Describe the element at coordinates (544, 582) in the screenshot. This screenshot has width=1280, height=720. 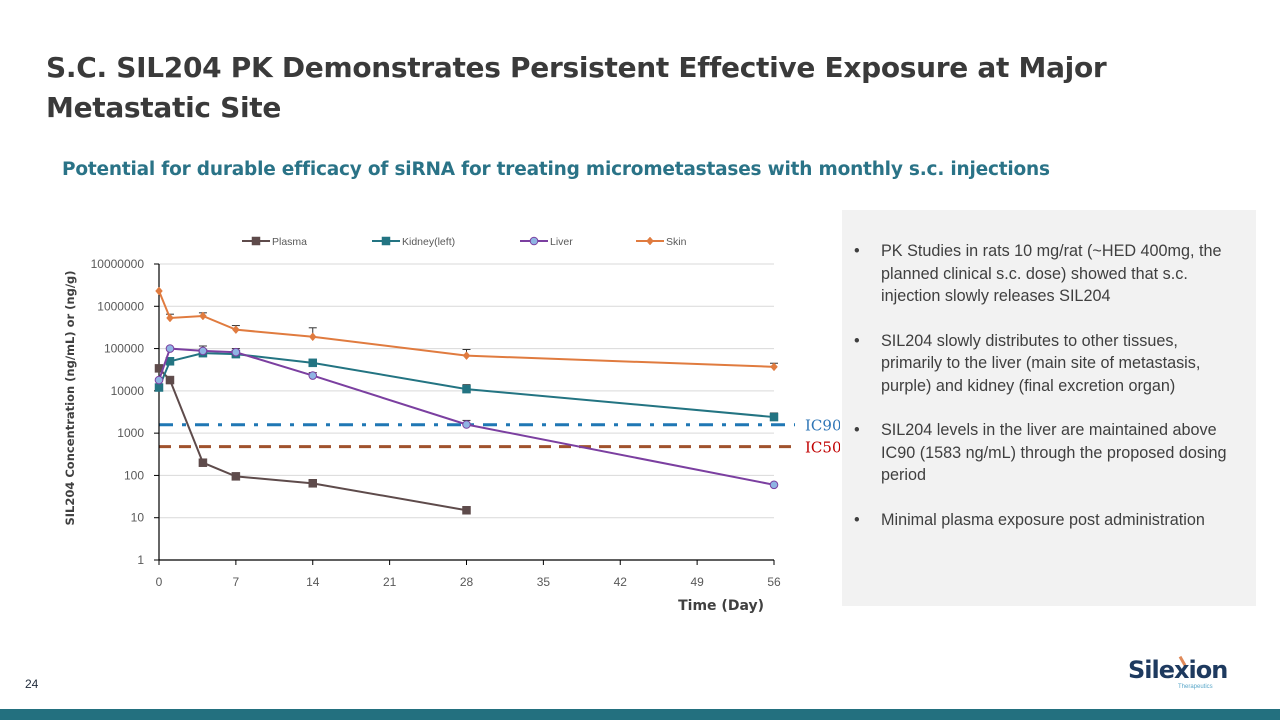
I see `x-tick-label: 35` at that location.